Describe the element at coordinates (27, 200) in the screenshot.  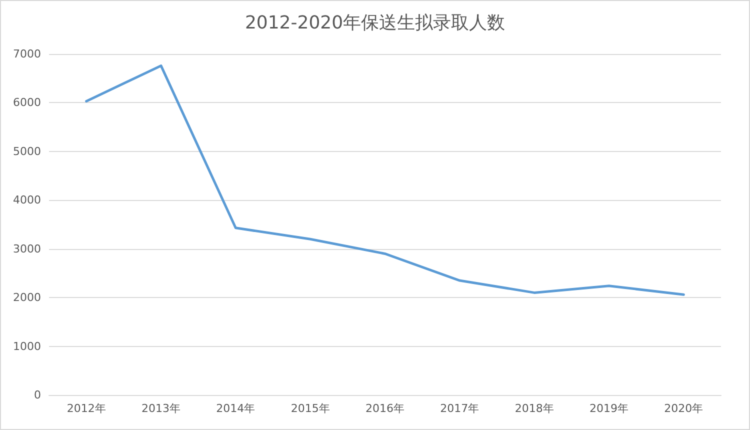
I see `y-tick-label: 4000` at that location.